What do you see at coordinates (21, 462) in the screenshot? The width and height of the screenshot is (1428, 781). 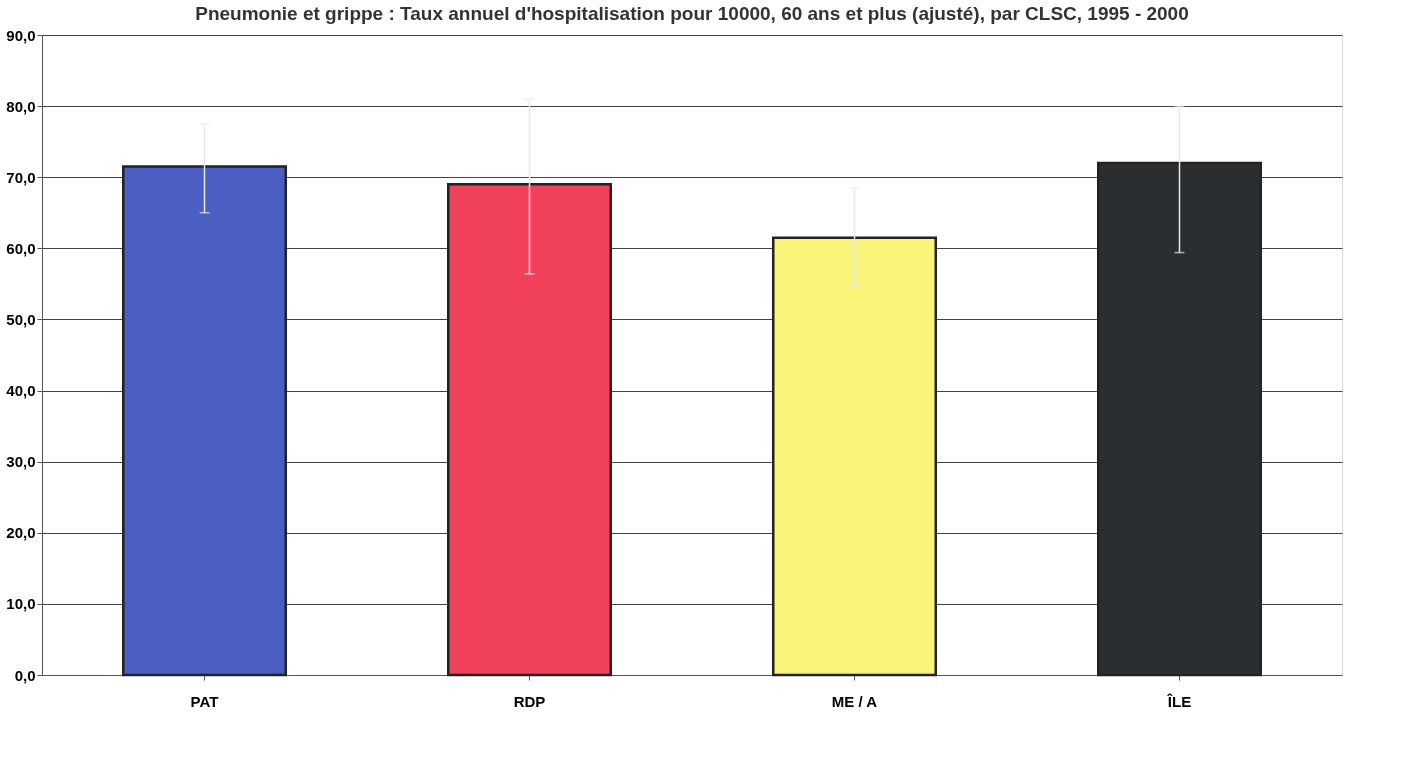 I see `y-tick-label: 30,0` at bounding box center [21, 462].